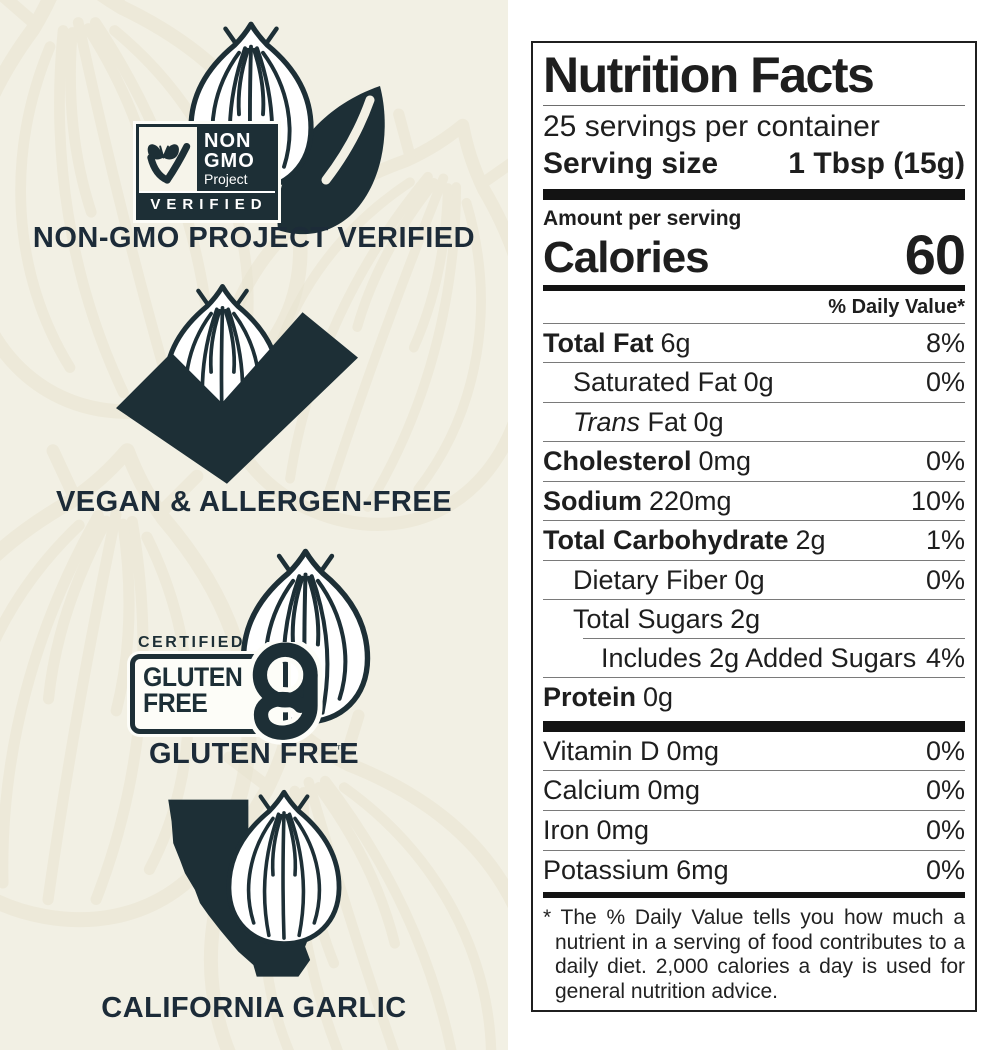 The image size is (1000, 1050). Describe the element at coordinates (876, 163) in the screenshot. I see `serving-size-value: 1 Tbsp (15g)` at that location.